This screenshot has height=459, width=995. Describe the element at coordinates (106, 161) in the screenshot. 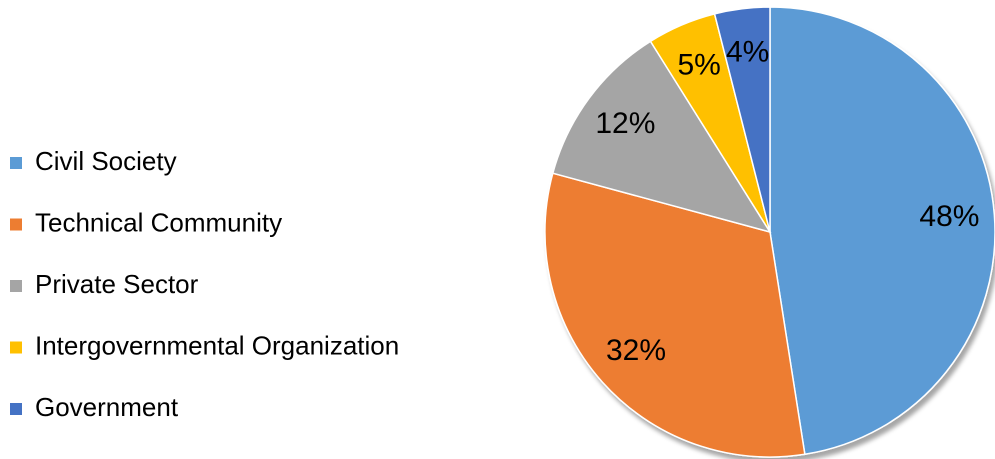

I see `legend-label: Civil Society` at that location.